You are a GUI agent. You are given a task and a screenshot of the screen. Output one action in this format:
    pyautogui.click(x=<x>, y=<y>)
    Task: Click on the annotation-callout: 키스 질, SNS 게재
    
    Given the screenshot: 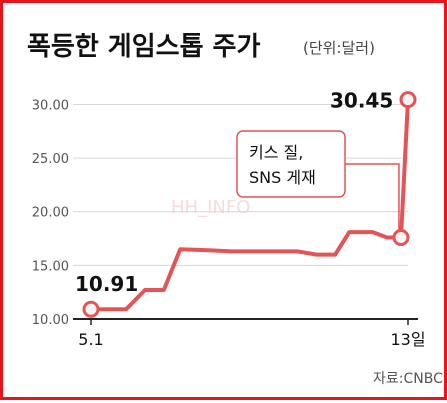 What is the action you would take?
    pyautogui.click(x=318, y=180)
    